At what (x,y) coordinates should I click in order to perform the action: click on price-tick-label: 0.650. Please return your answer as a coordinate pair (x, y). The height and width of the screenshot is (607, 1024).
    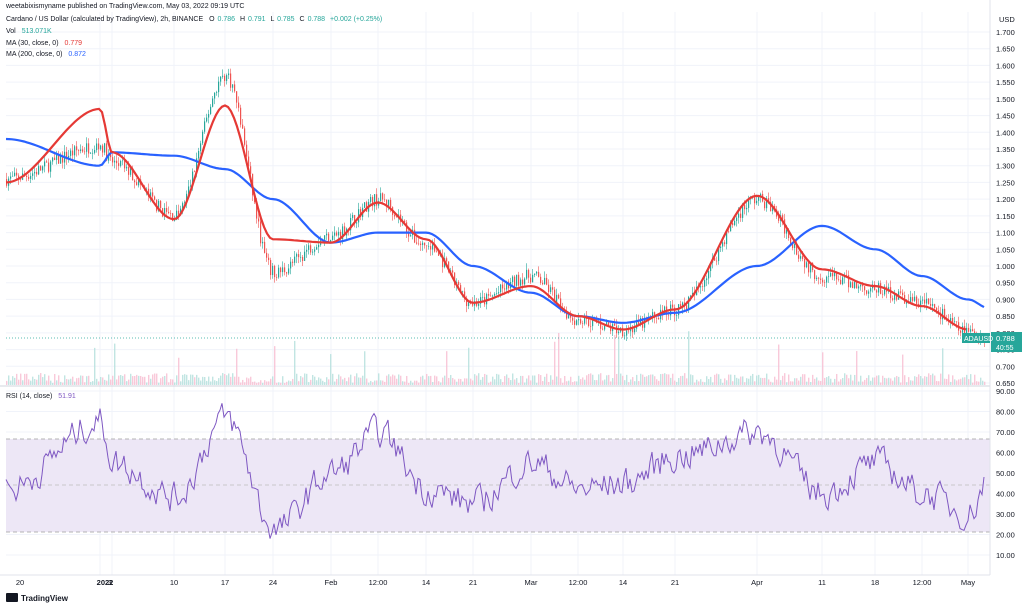
    Looking at the image, I should click on (1005, 383).